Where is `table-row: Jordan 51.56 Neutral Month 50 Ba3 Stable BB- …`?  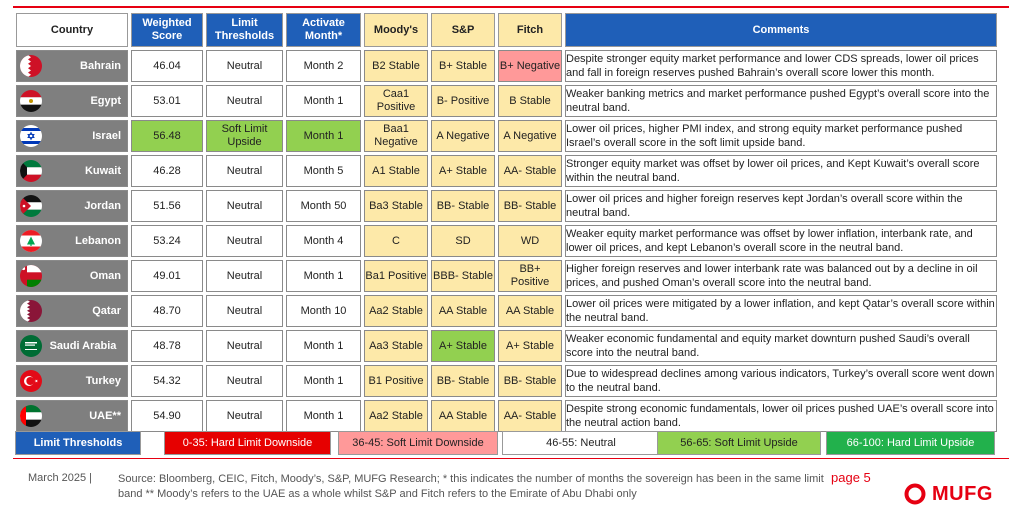
table-row: Jordan 51.56 Neutral Month 50 Ba3 Stable BB- … is located at coordinates (506, 206).